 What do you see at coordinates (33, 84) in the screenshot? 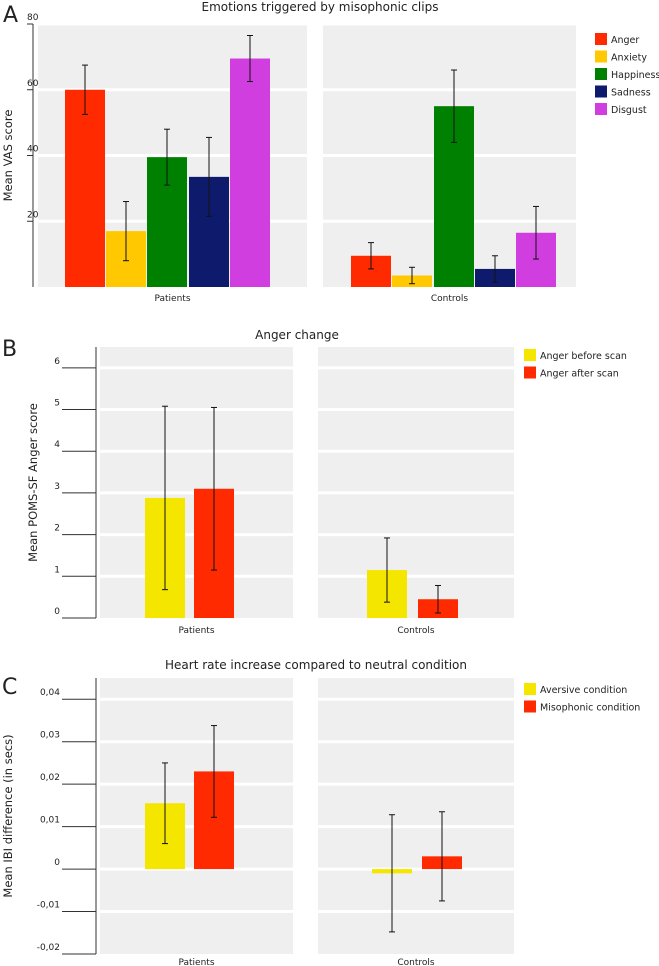
I see `y-tick-label: 60` at bounding box center [33, 84].